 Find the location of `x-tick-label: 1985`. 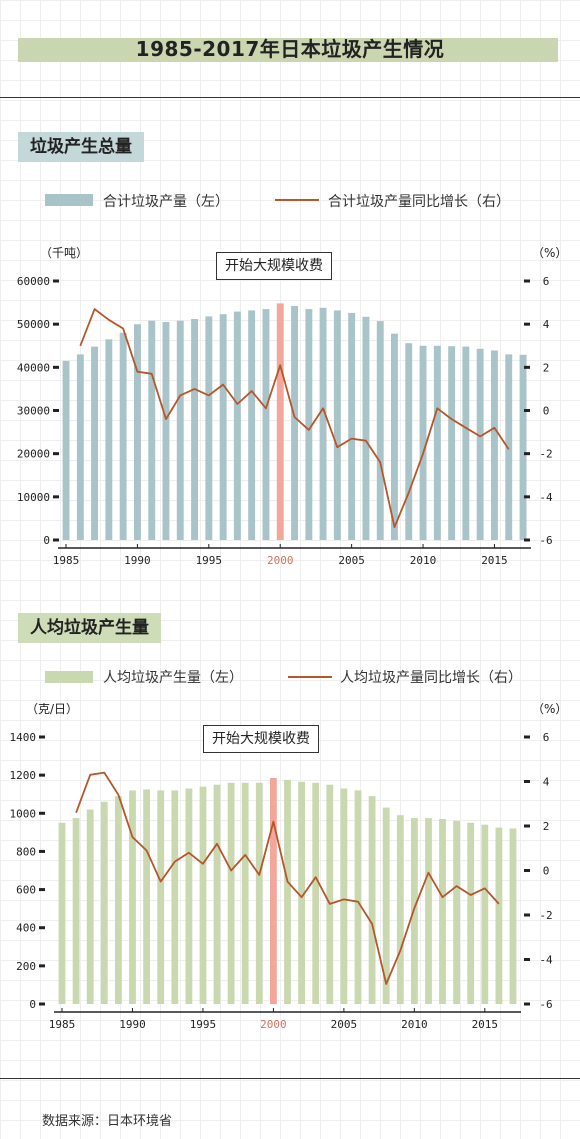

x-tick-label: 1985 is located at coordinates (66, 560).